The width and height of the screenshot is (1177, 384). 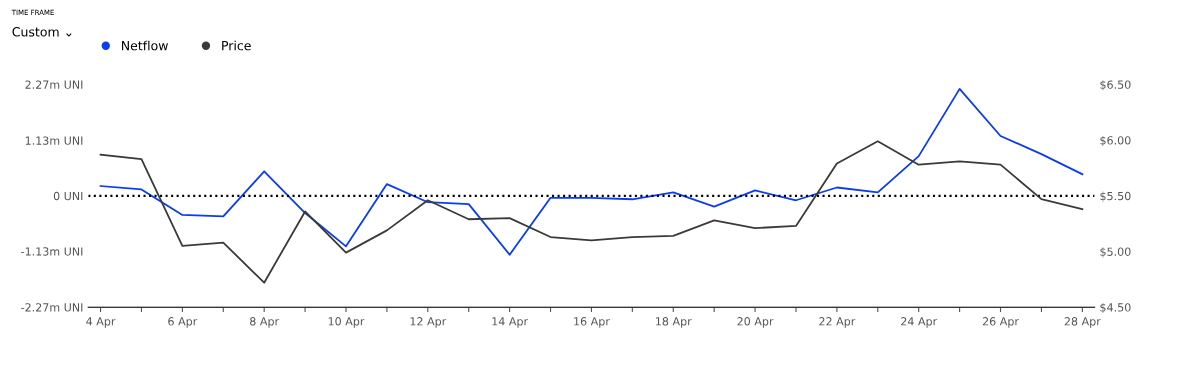 I want to click on x-tick-label: 18 Apr, so click(x=674, y=322).